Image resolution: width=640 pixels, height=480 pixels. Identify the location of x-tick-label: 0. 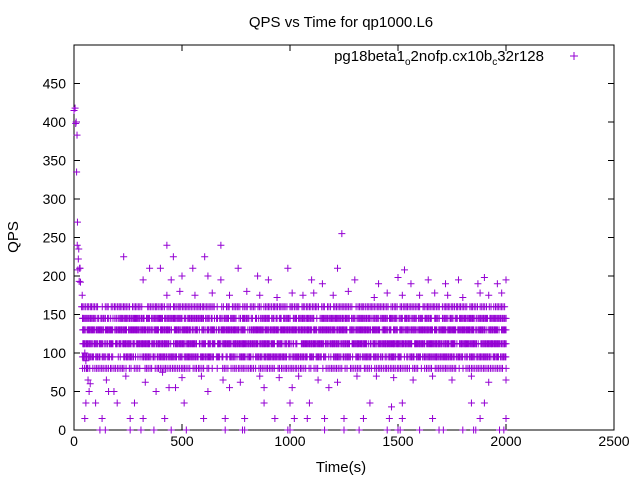
(74, 441).